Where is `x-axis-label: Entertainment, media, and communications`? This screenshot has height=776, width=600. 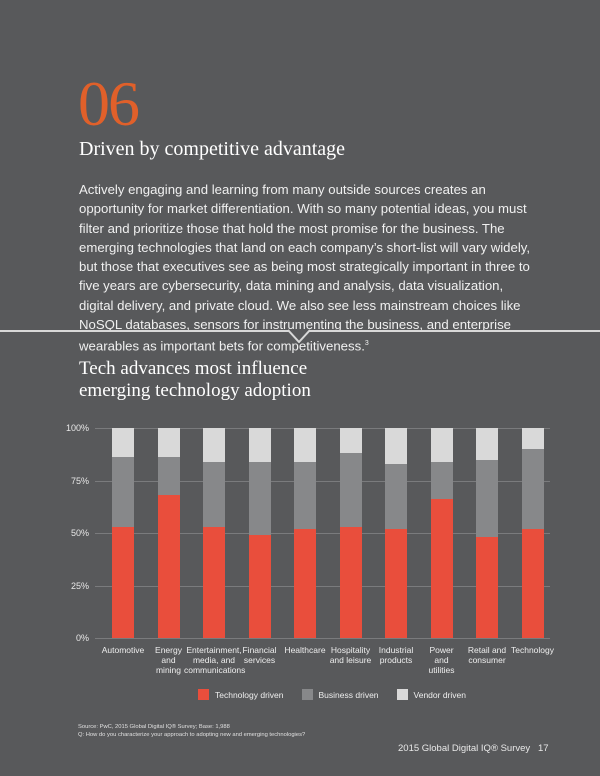 x-axis-label: Entertainment, media, and communications is located at coordinates (215, 660).